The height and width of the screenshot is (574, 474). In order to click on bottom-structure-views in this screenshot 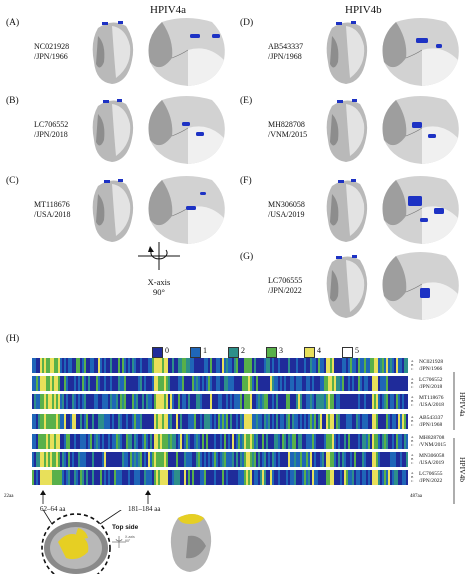, I will do `click(126, 542)`.